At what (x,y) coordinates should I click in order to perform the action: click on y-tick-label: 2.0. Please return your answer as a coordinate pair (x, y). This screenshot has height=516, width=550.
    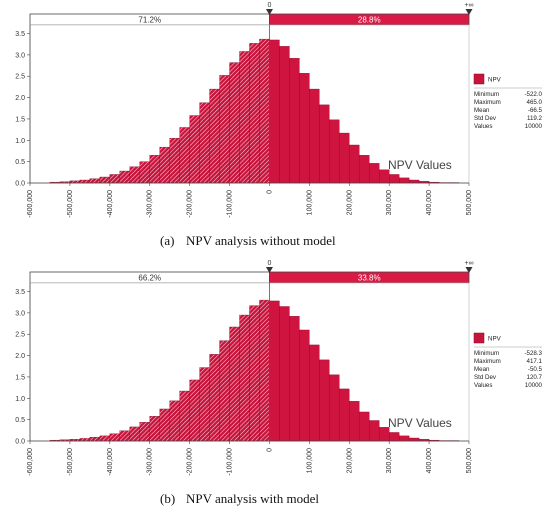
    Looking at the image, I should click on (20, 98).